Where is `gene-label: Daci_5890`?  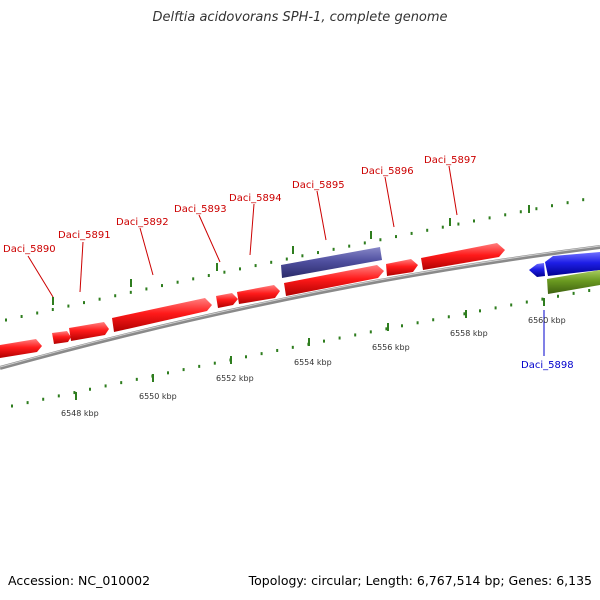 gene-label: Daci_5890 is located at coordinates (29, 249).